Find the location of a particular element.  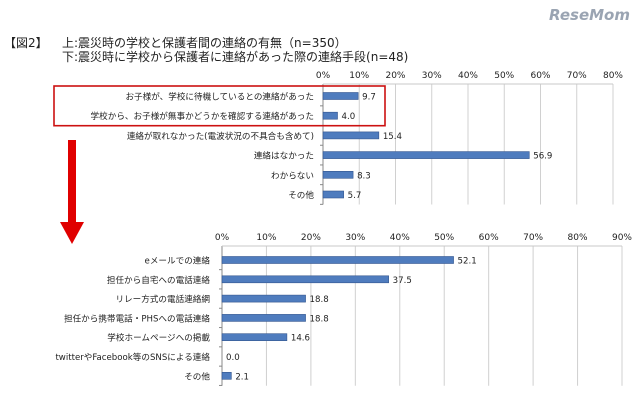

lower-value-label: 14.6 is located at coordinates (300, 339).